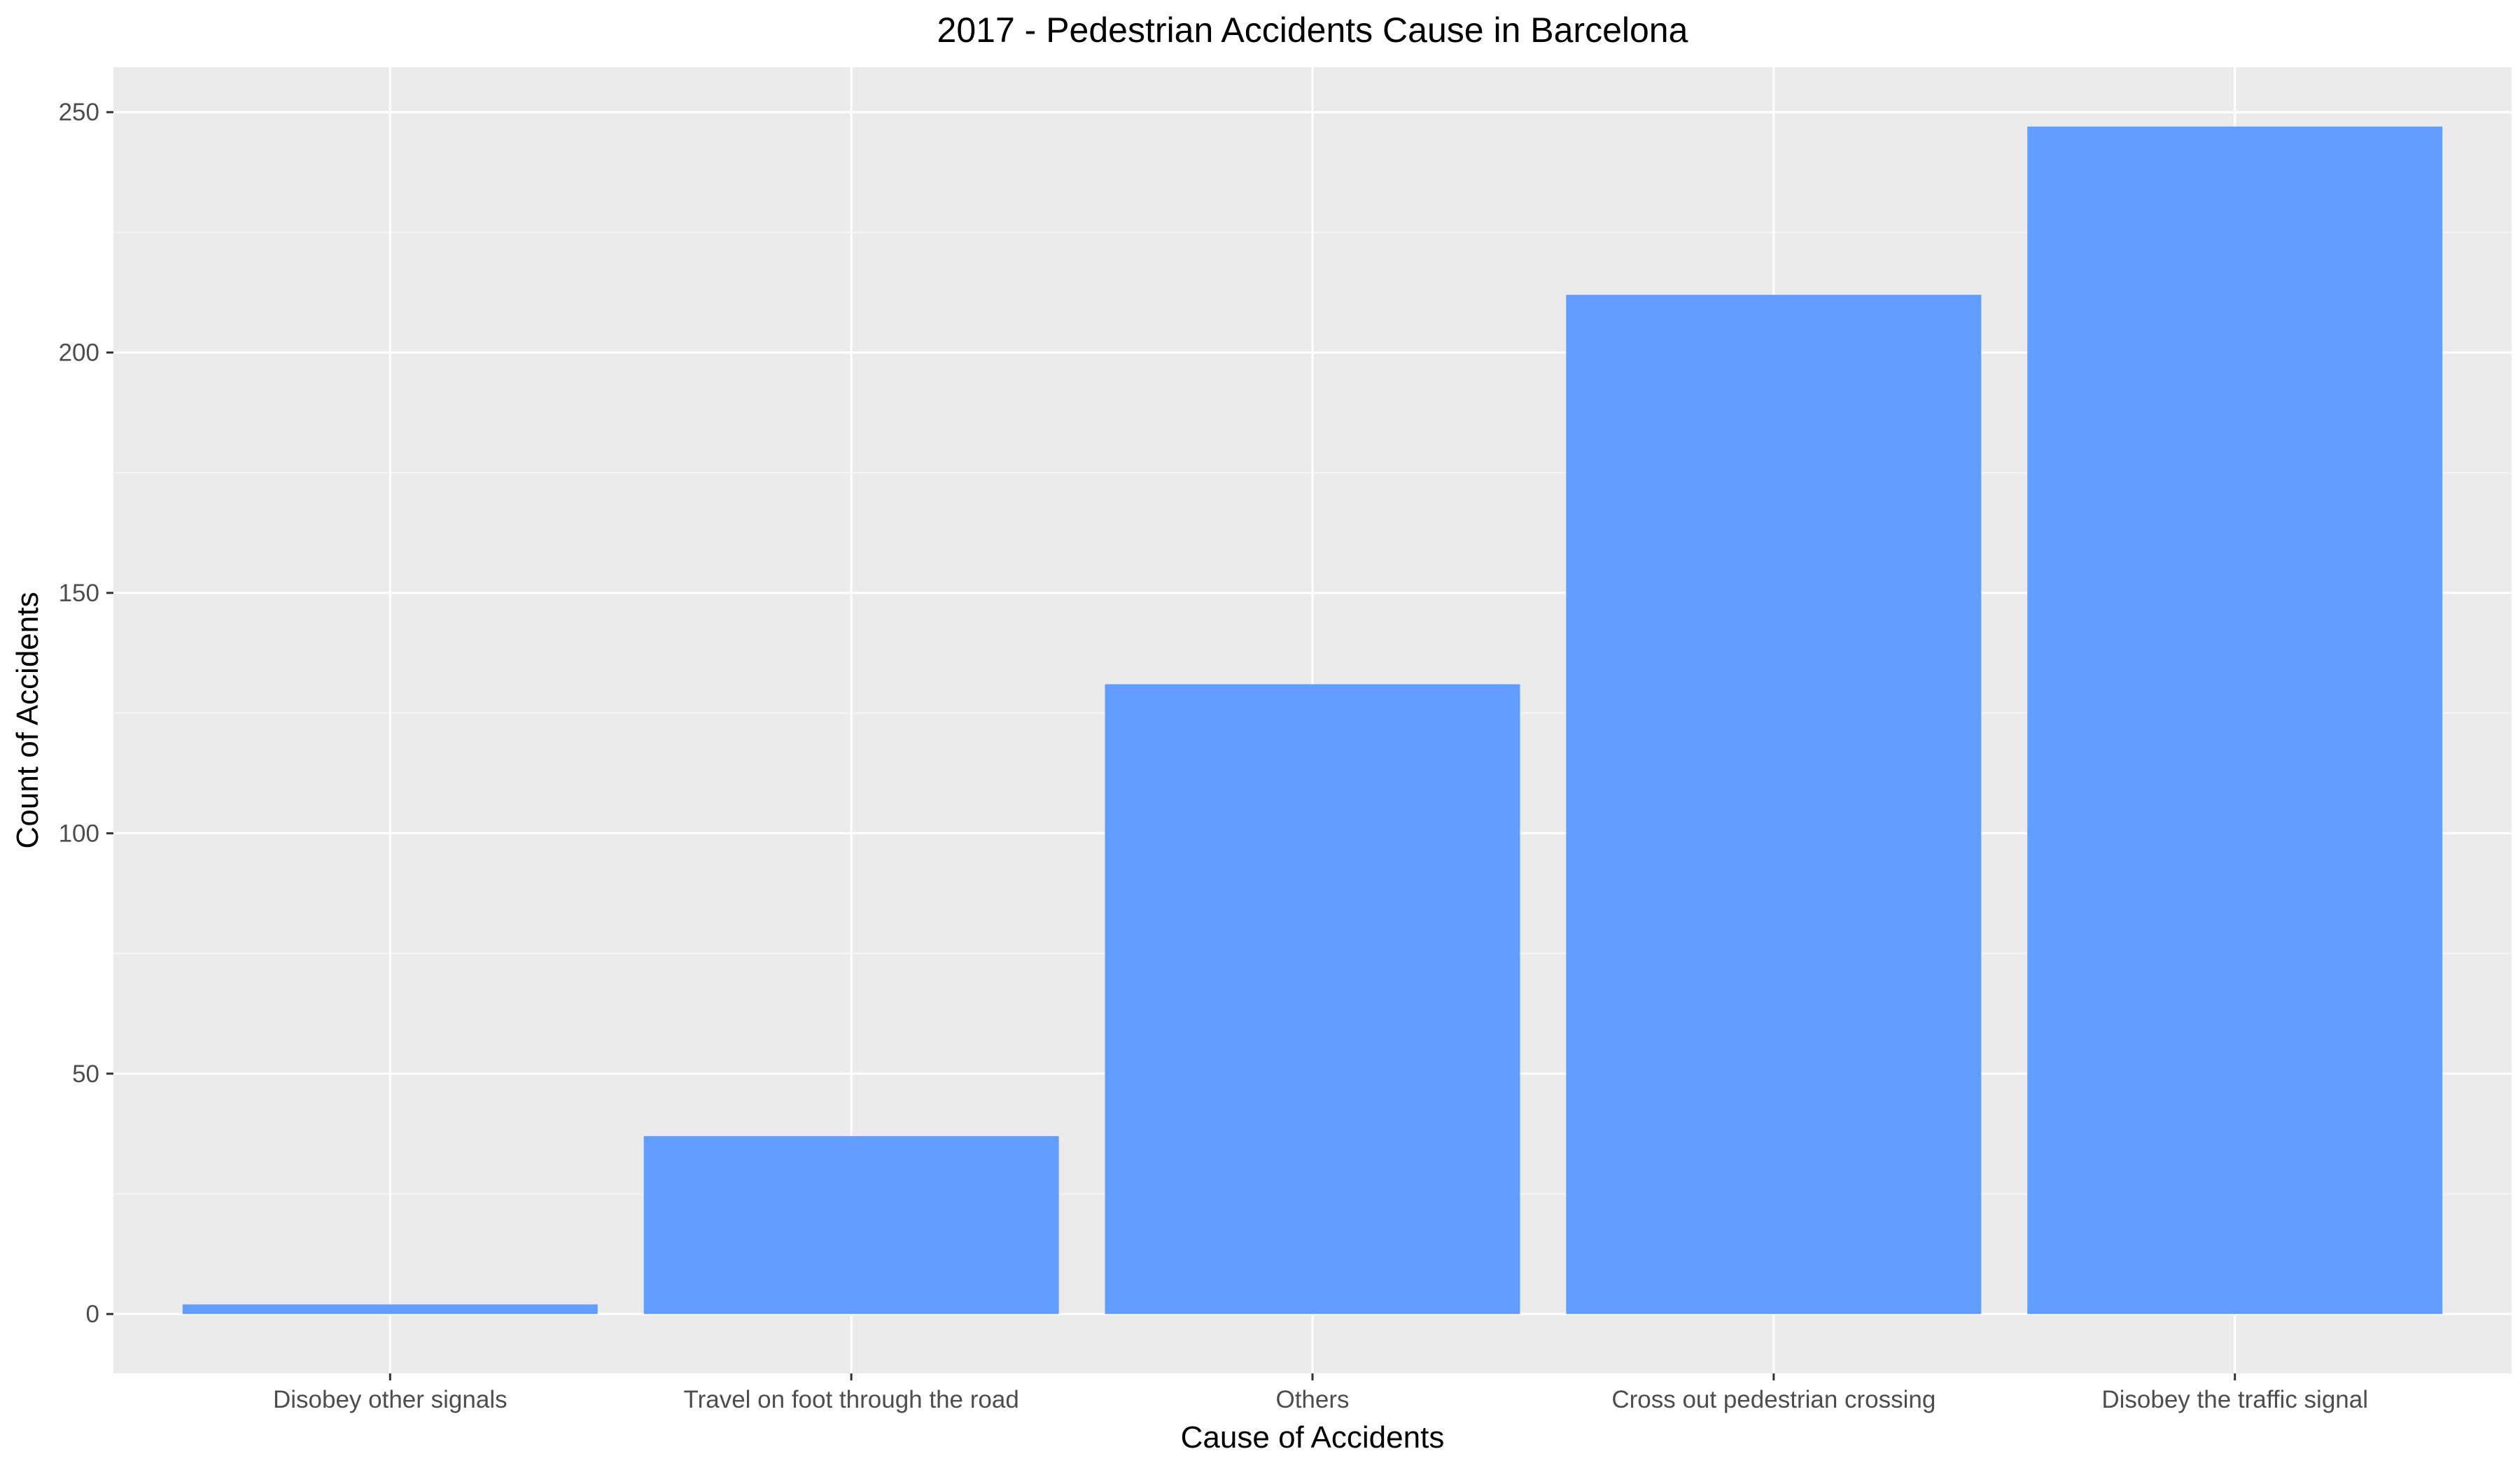 This screenshot has width=2520, height=1470. What do you see at coordinates (79, 593) in the screenshot?
I see `y-tick-label: 150` at bounding box center [79, 593].